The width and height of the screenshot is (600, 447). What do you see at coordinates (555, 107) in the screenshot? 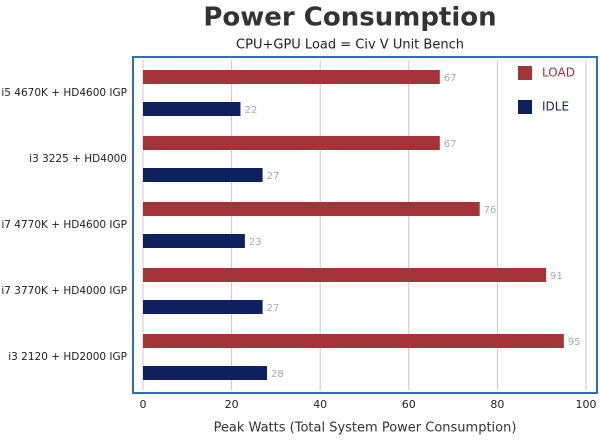
I see `legend-label: IDLE` at bounding box center [555, 107].